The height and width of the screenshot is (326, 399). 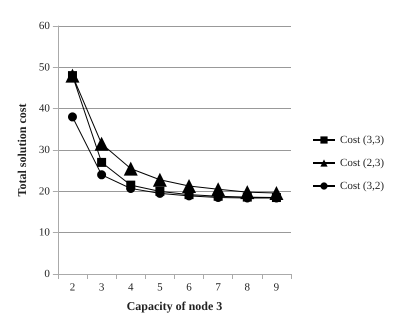 I want to click on x-tick-label: 9, so click(x=277, y=288).